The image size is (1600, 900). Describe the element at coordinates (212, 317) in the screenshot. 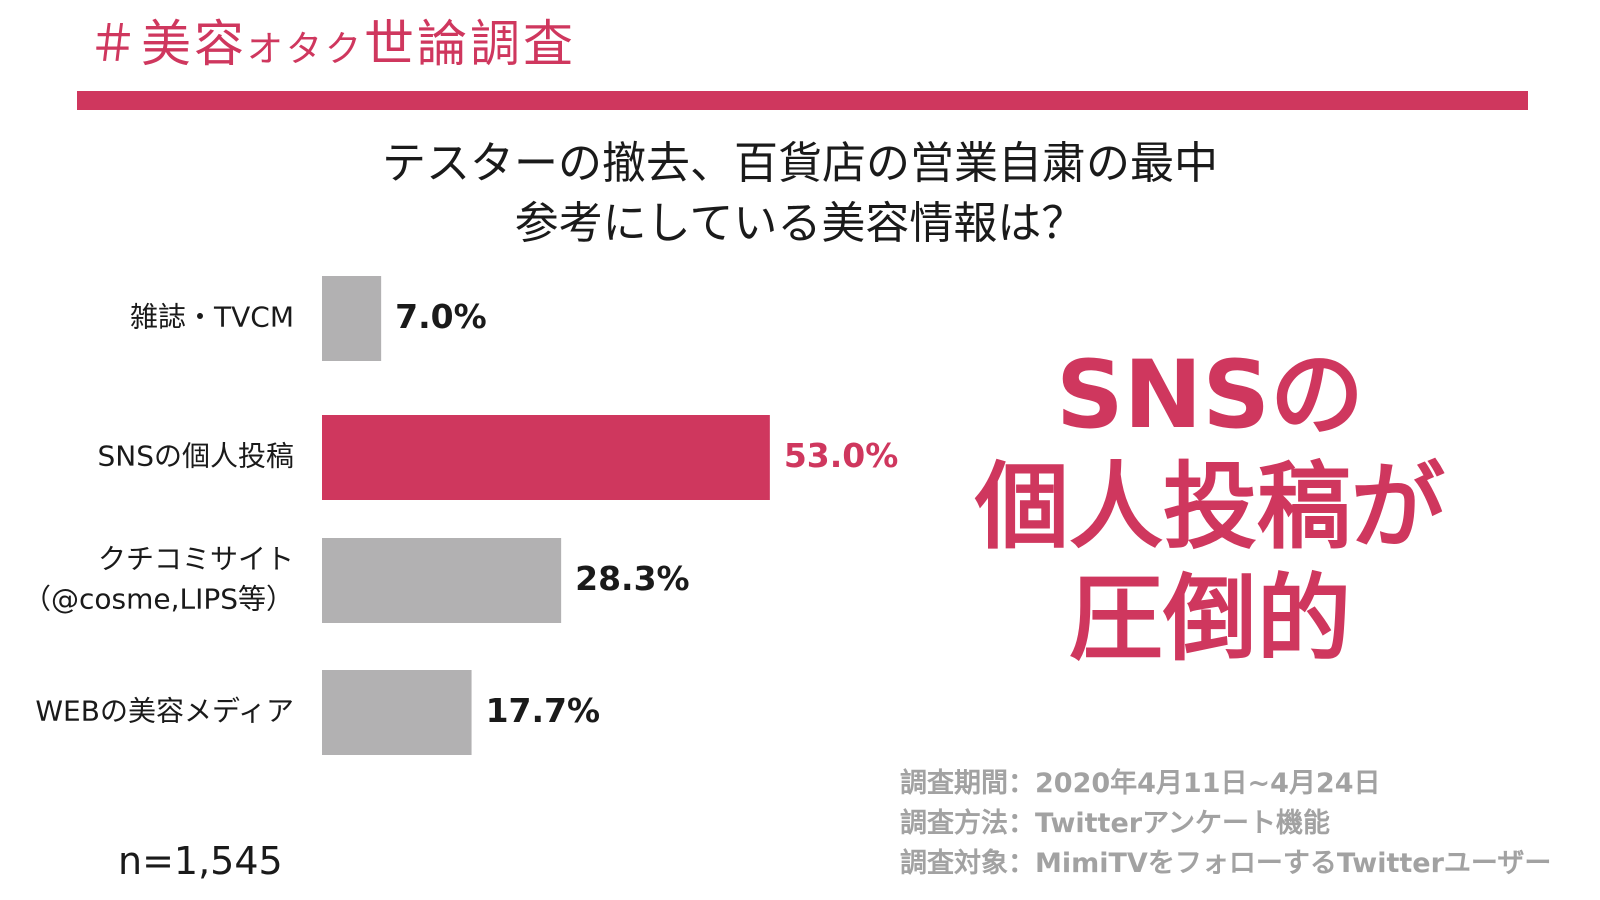

I see `category-label-0: 雑誌・TVCM` at that location.